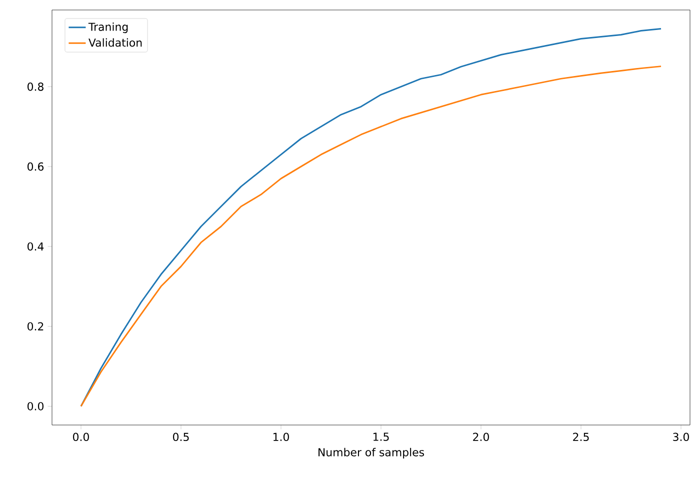  Describe the element at coordinates (181, 437) in the screenshot. I see `x-tick-label: 0.5` at that location.